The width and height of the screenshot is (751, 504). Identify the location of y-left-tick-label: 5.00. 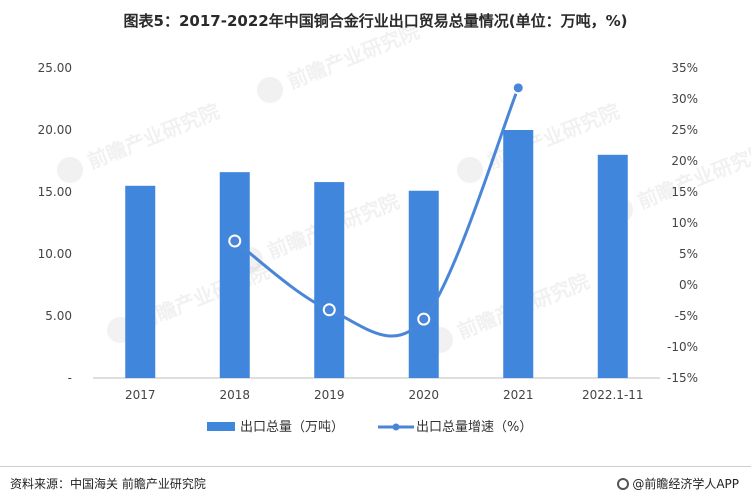
(58, 316).